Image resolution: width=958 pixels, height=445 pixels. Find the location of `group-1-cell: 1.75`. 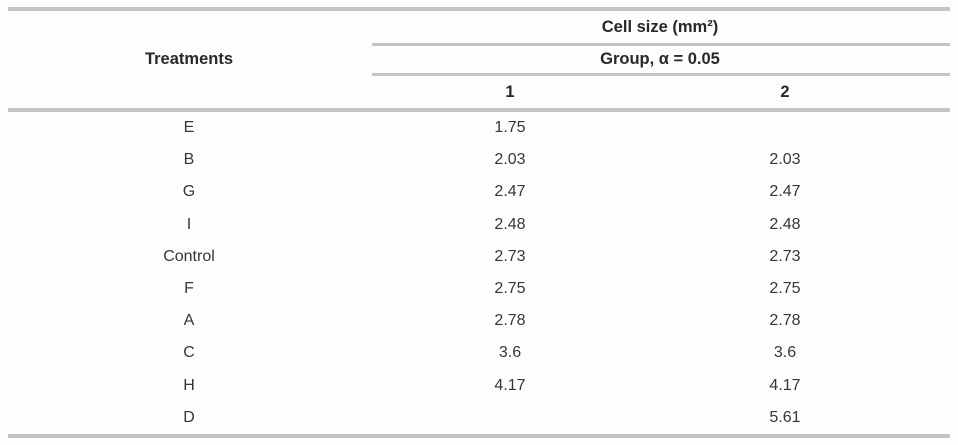

group-1-cell: 1.75 is located at coordinates (510, 128).